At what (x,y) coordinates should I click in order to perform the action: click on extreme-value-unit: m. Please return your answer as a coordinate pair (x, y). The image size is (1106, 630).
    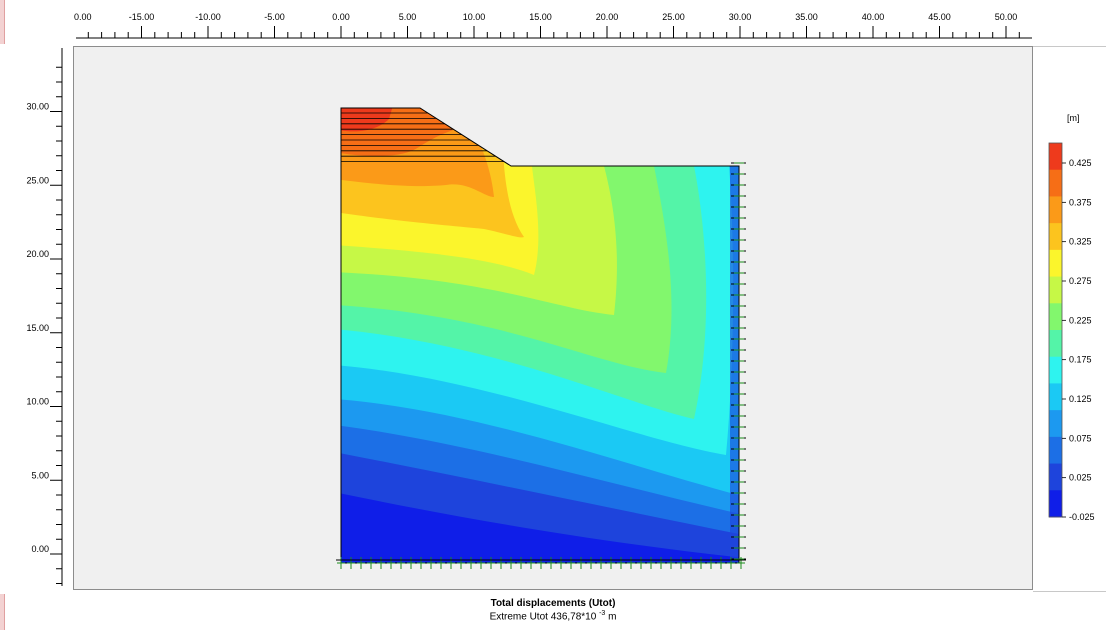
    Looking at the image, I should click on (612, 616).